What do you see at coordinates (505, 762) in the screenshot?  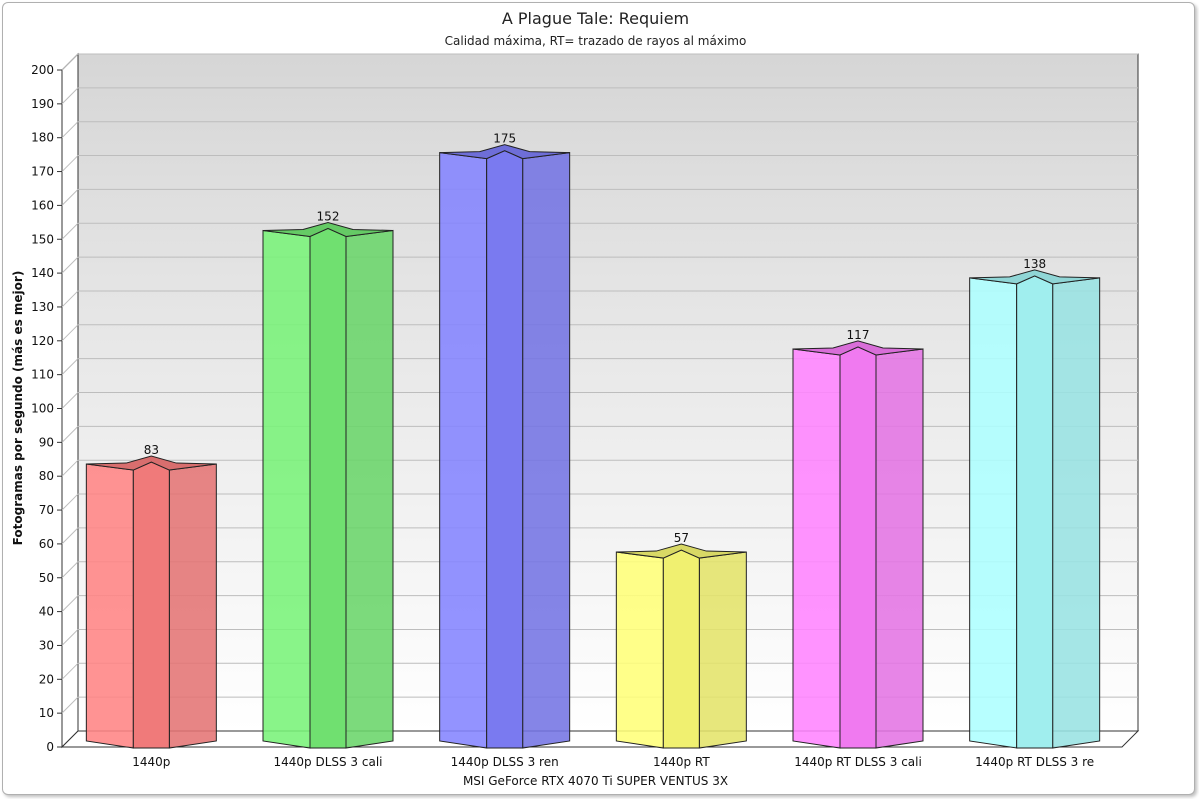 I see `x-category-label: 1440p DLSS 3 ren` at bounding box center [505, 762].